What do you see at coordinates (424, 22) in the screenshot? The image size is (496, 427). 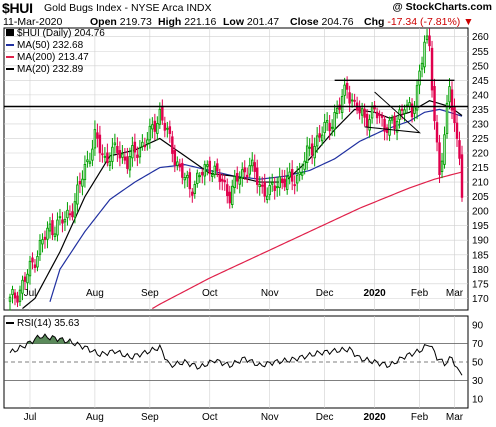 I see `change-value: -17.34 (-7.81%)` at bounding box center [424, 22].